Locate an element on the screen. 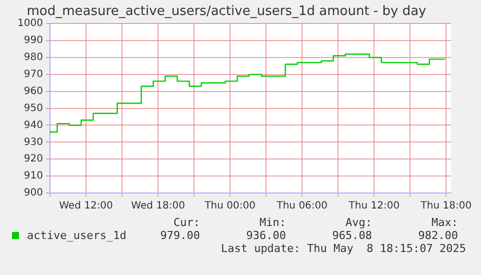 The image size is (481, 275). text: Cur: is located at coordinates (187, 222).